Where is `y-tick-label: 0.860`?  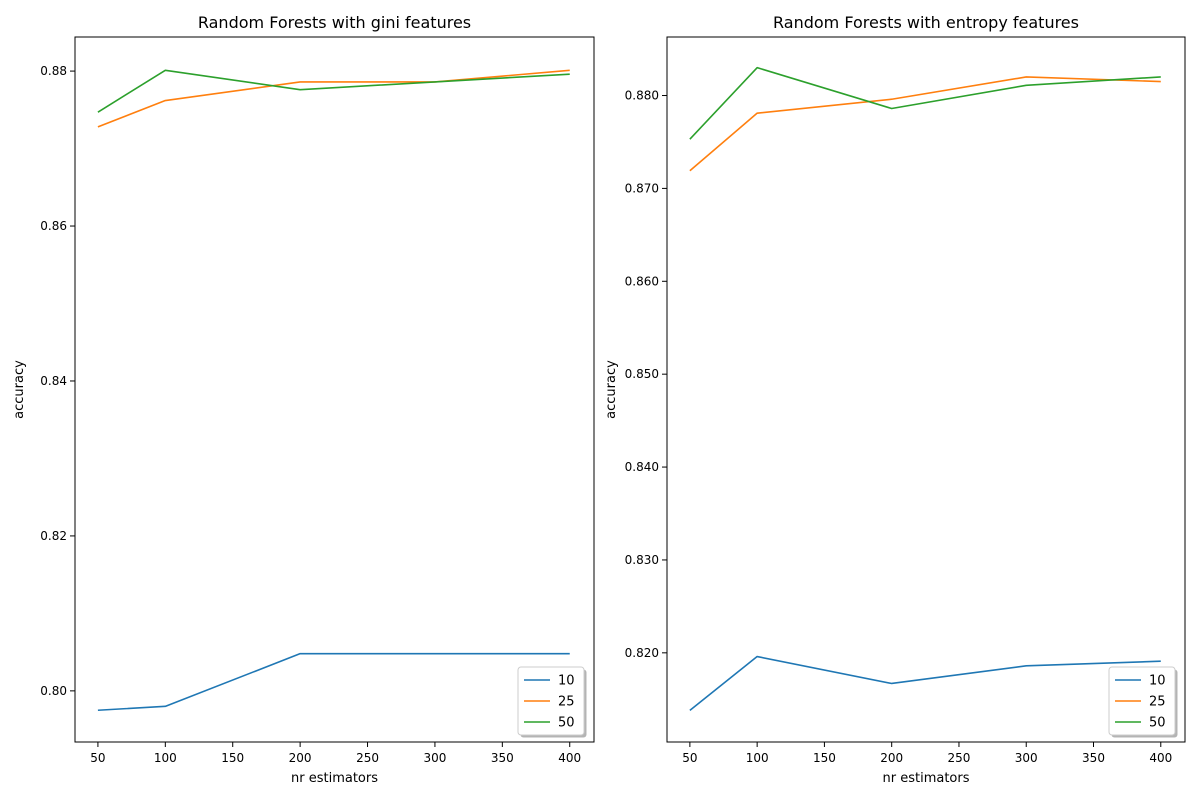
y-tick-label: 0.860 is located at coordinates (642, 281).